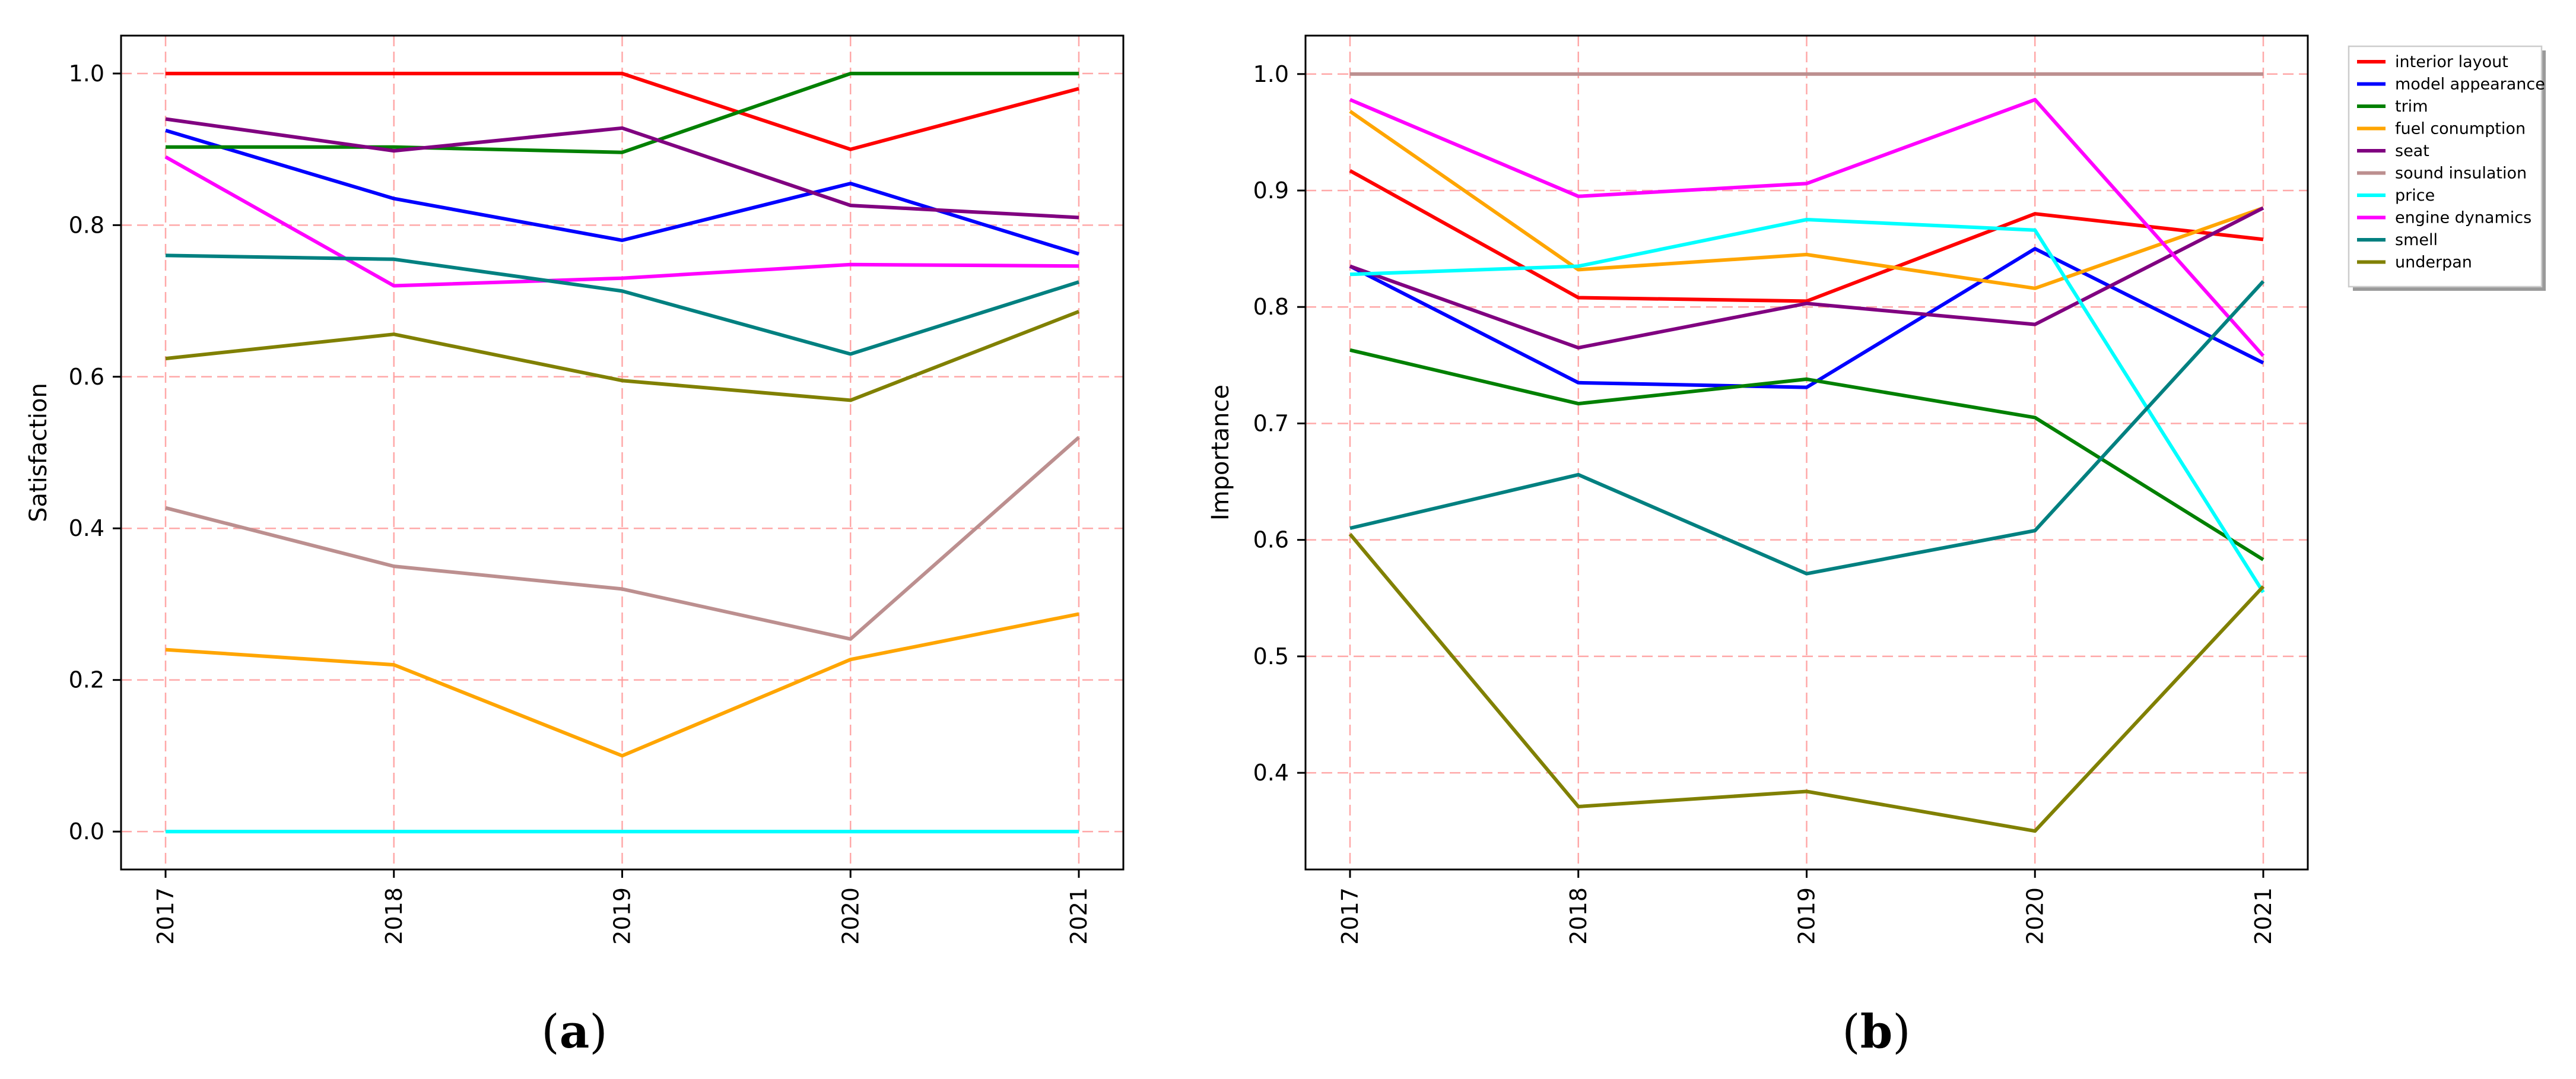 This screenshot has height=1079, width=2576. What do you see at coordinates (2470, 84) in the screenshot?
I see `legend-entry: model appearance` at bounding box center [2470, 84].